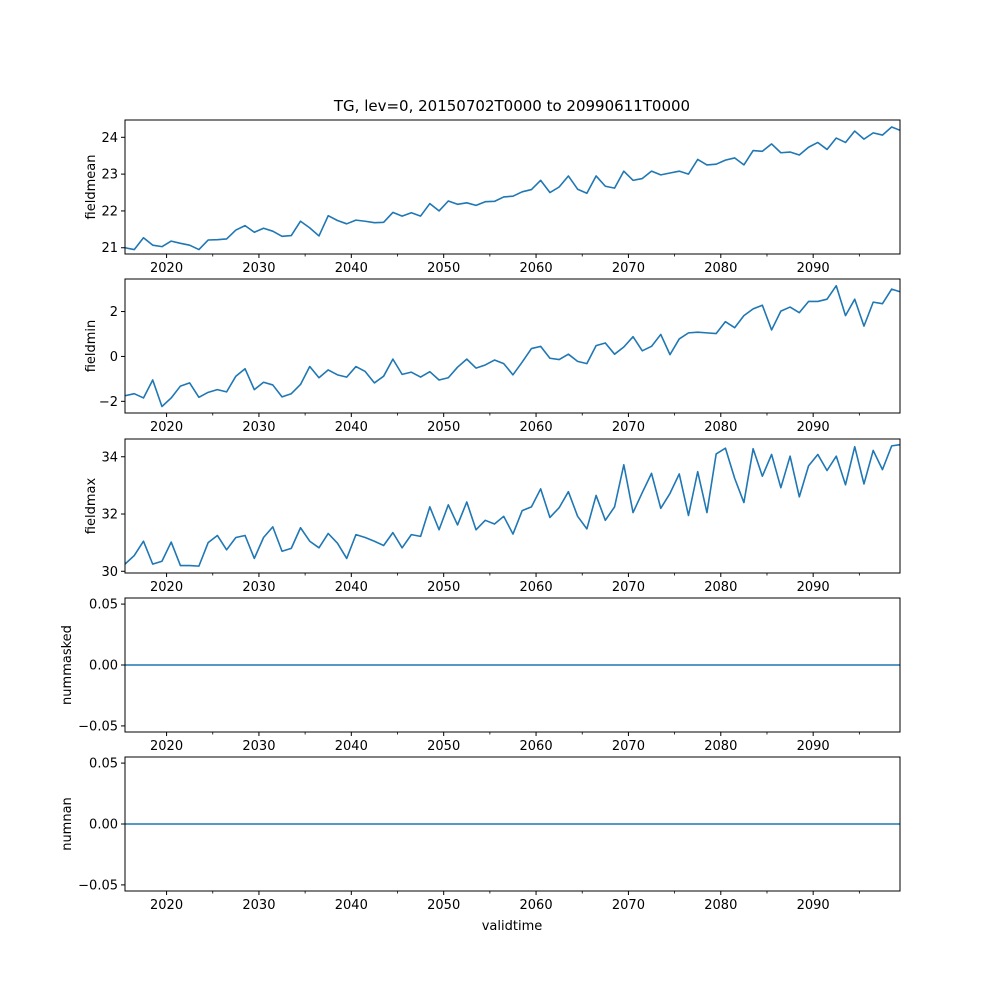 Image resolution: width=1000 pixels, height=1000 pixels. What do you see at coordinates (720, 746) in the screenshot?
I see `nummasked-x-tick-label: 2080` at bounding box center [720, 746].